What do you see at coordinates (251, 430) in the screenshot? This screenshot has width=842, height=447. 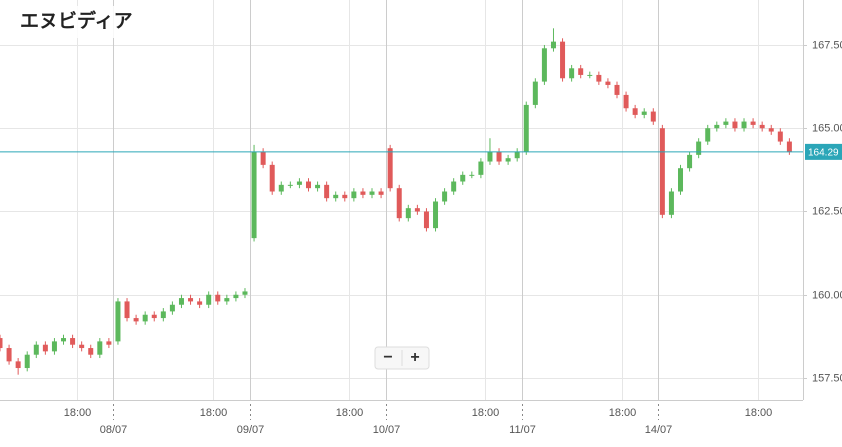 I see `date-tick-label: 09/07` at bounding box center [251, 430].